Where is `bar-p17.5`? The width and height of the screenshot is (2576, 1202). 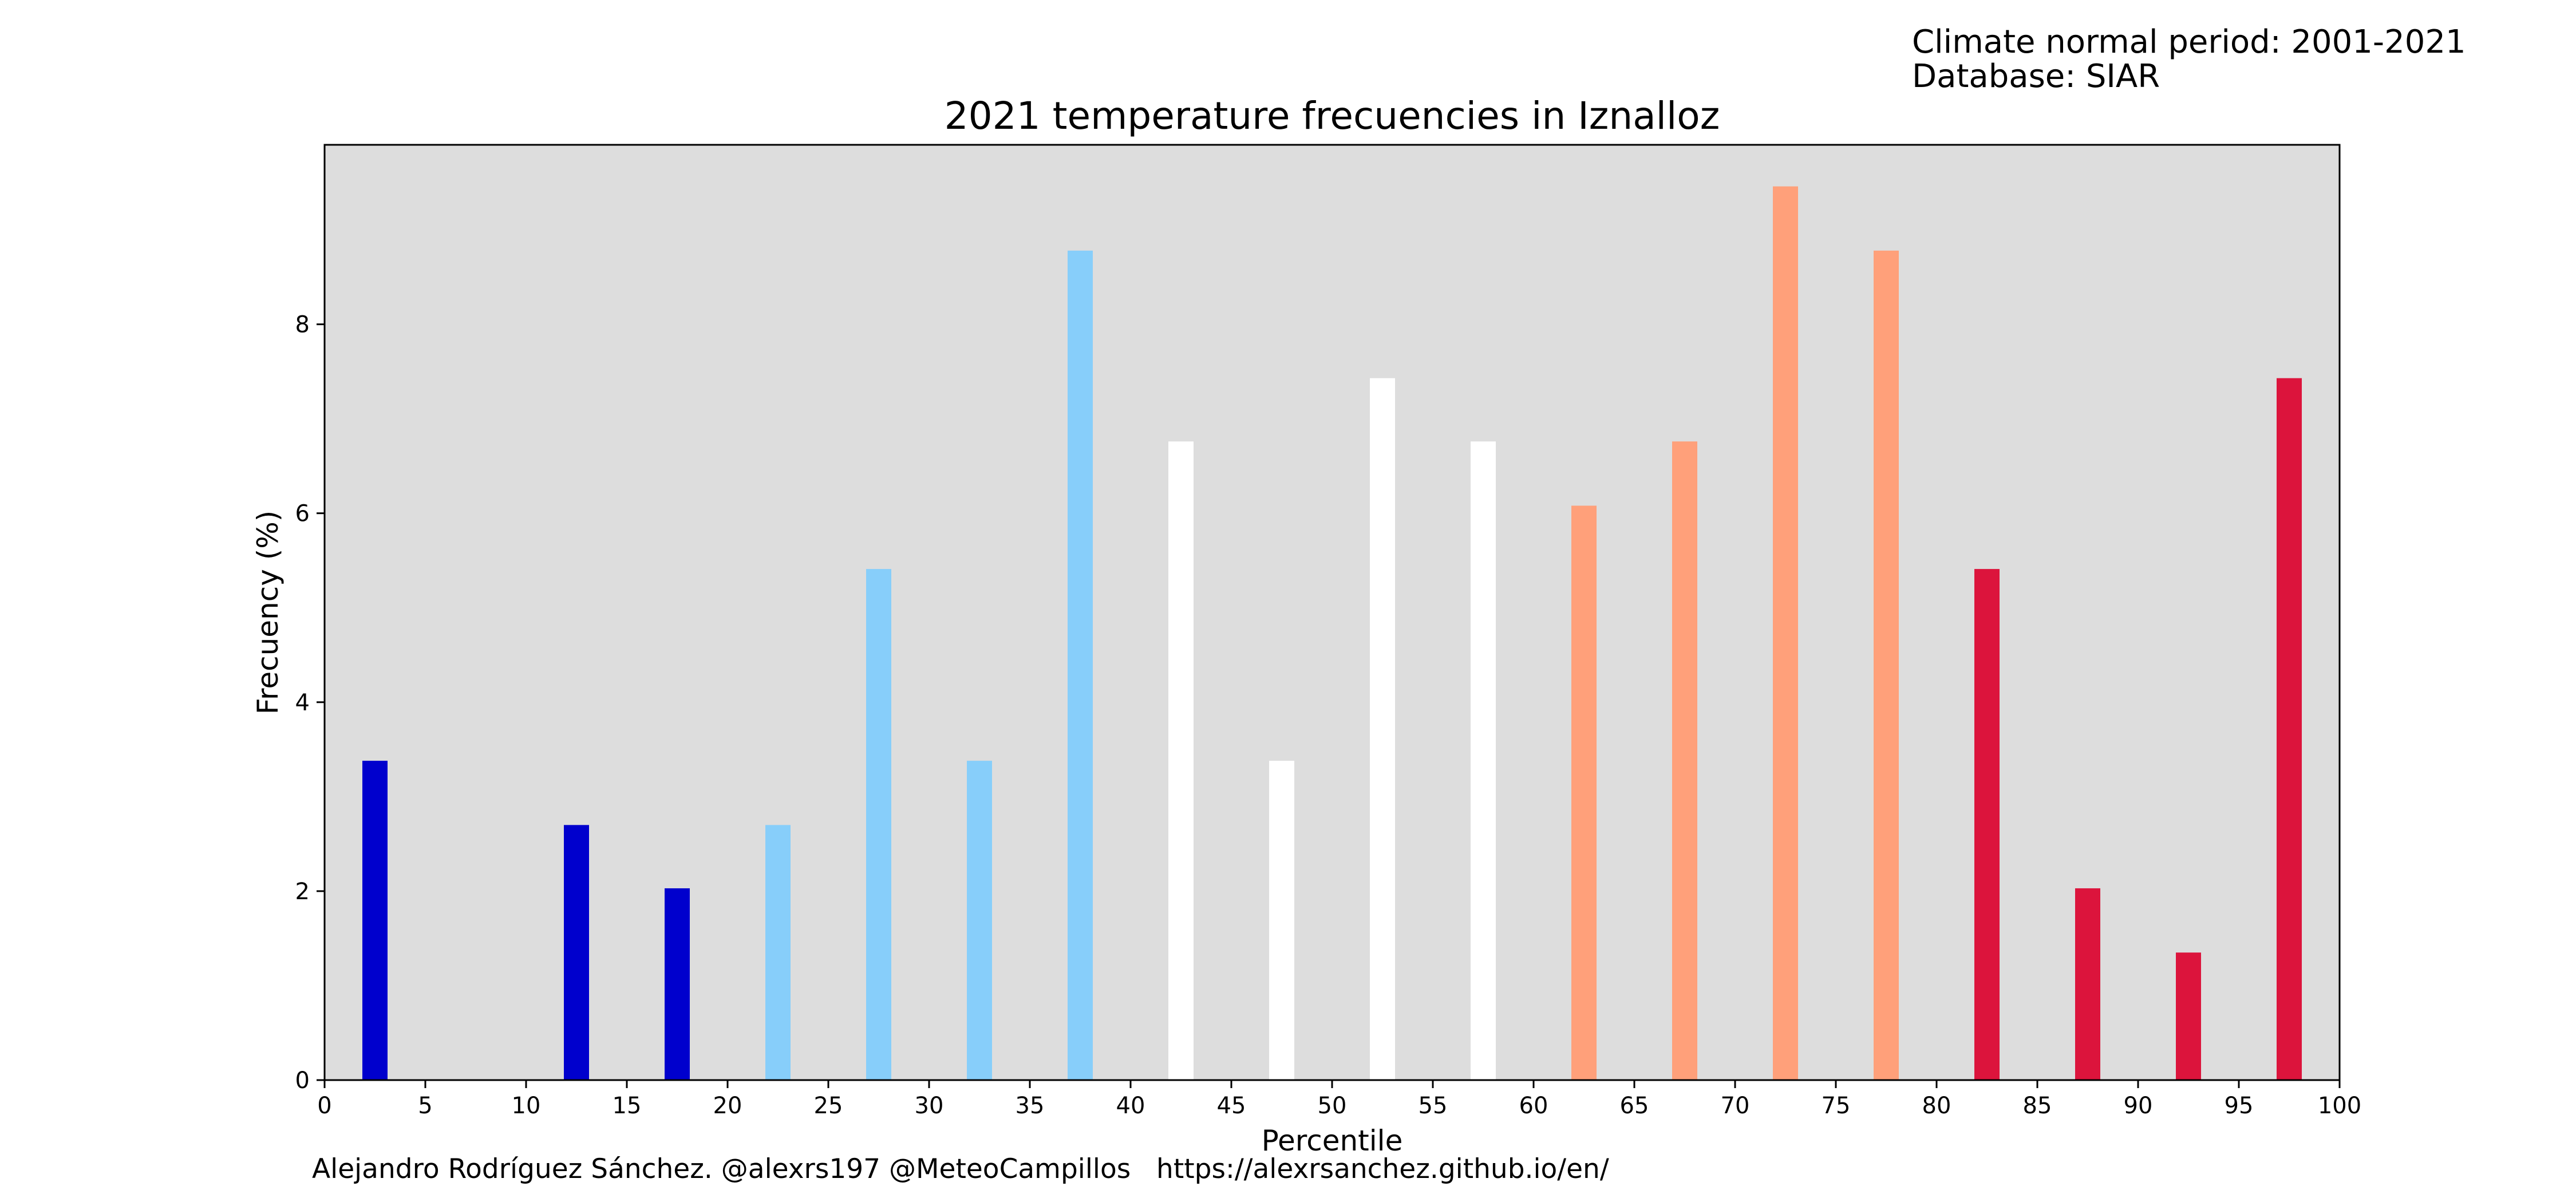 bar-p17.5 is located at coordinates (677, 984).